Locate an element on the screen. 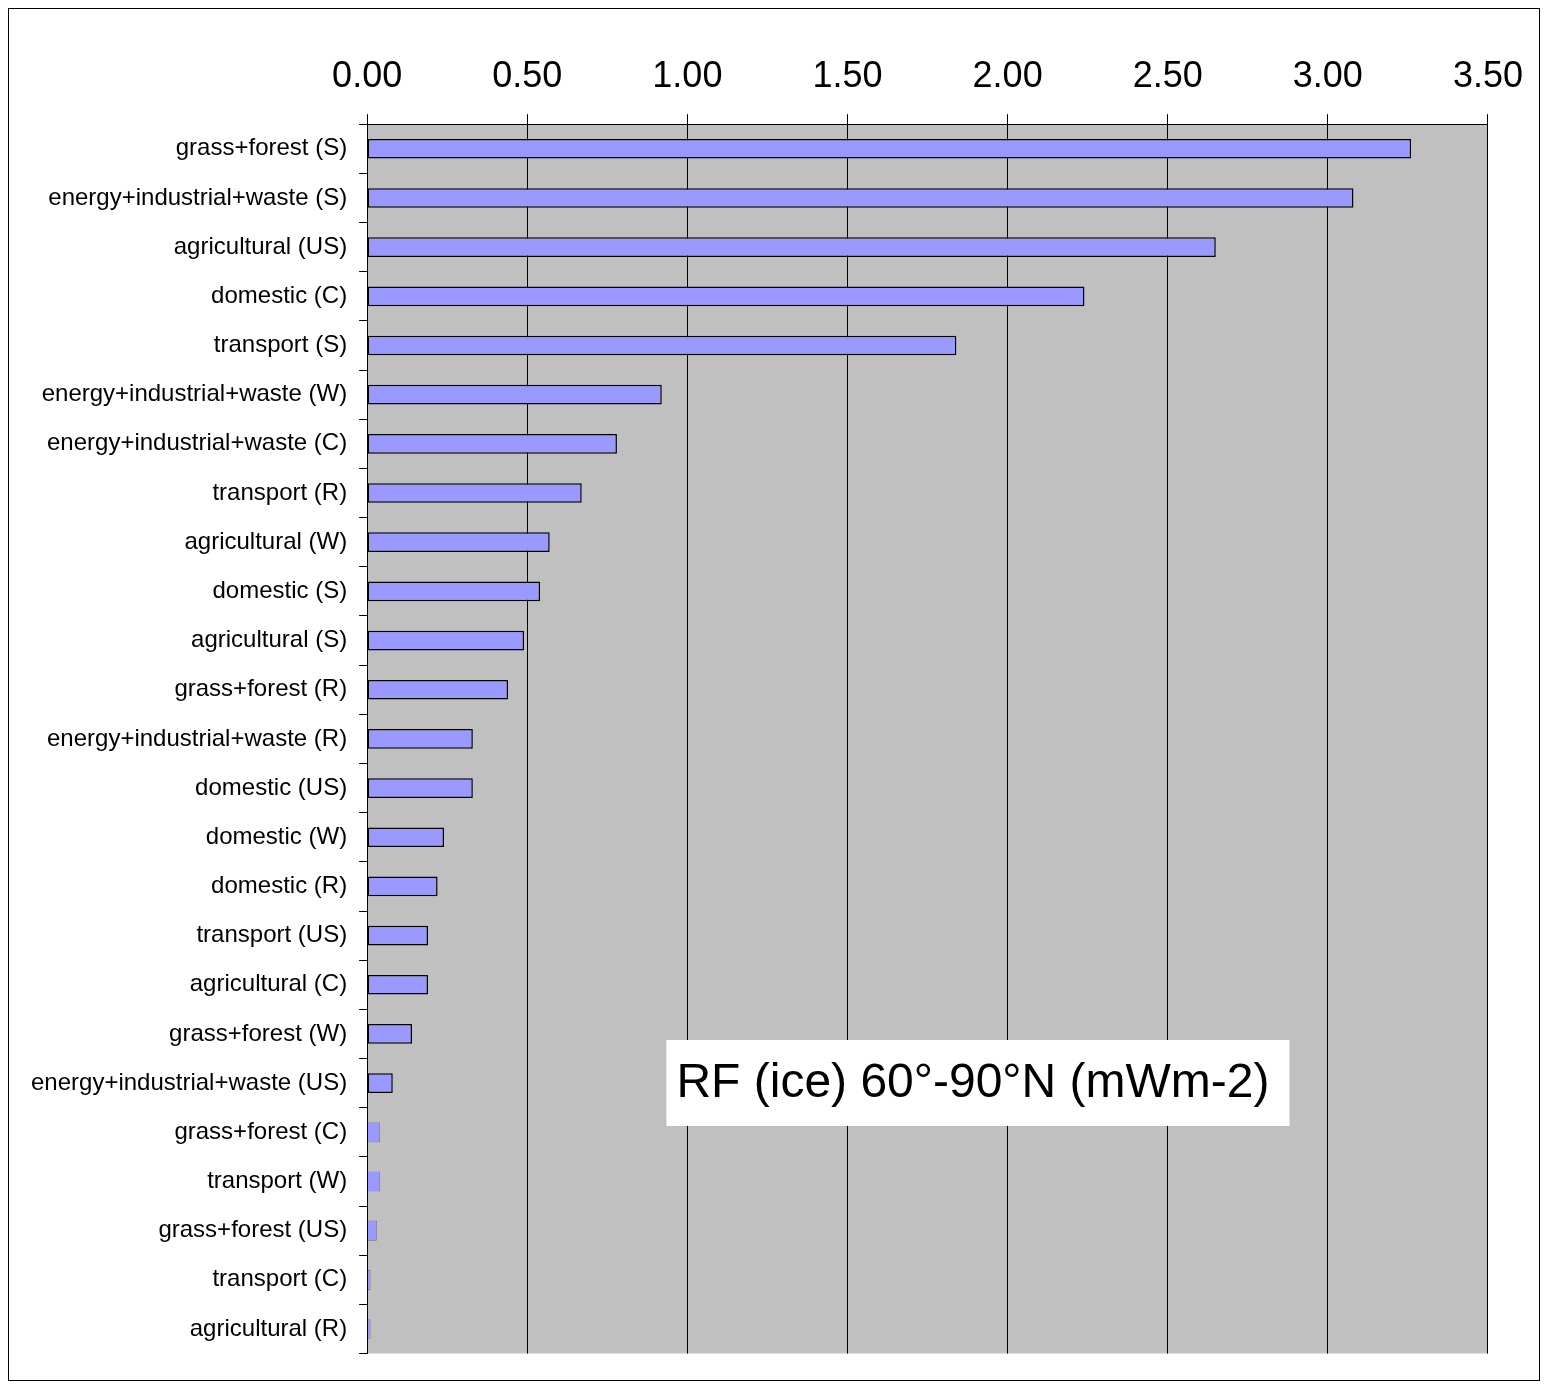  y-tick-label: grass+forest (W) is located at coordinates (258, 1032).